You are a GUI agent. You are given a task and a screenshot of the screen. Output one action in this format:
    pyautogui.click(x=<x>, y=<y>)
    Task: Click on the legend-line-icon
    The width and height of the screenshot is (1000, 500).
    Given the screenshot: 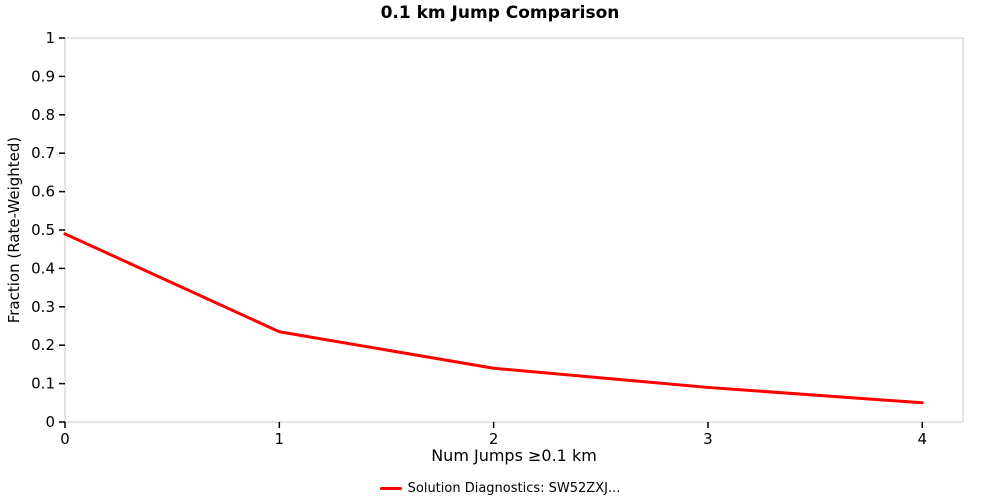 What is the action you would take?
    pyautogui.click(x=390, y=488)
    